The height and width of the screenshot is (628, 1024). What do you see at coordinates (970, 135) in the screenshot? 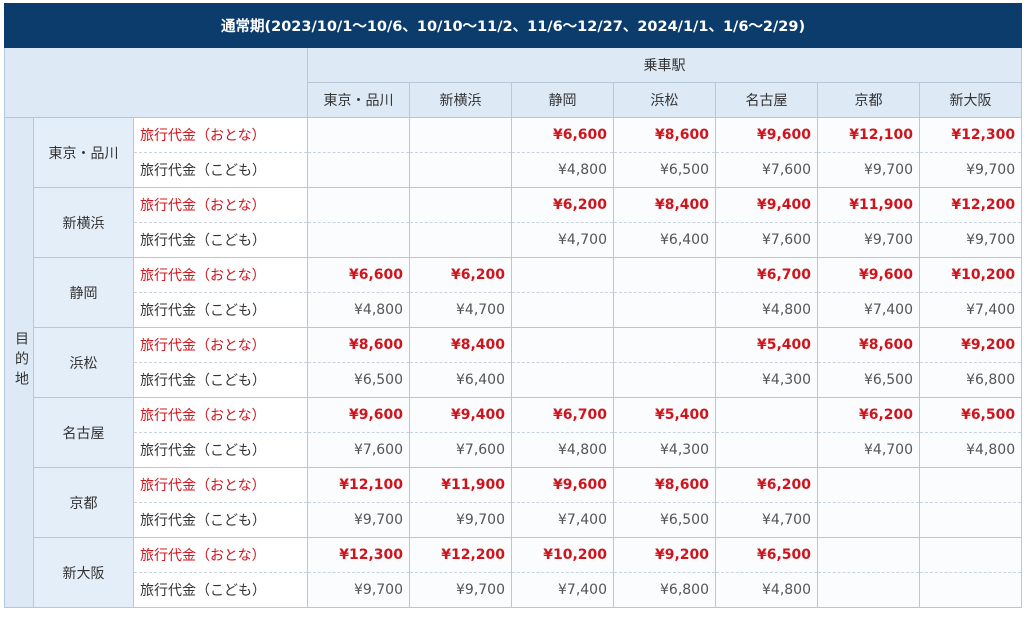
I see `fare-value: ¥12,300` at bounding box center [970, 135].